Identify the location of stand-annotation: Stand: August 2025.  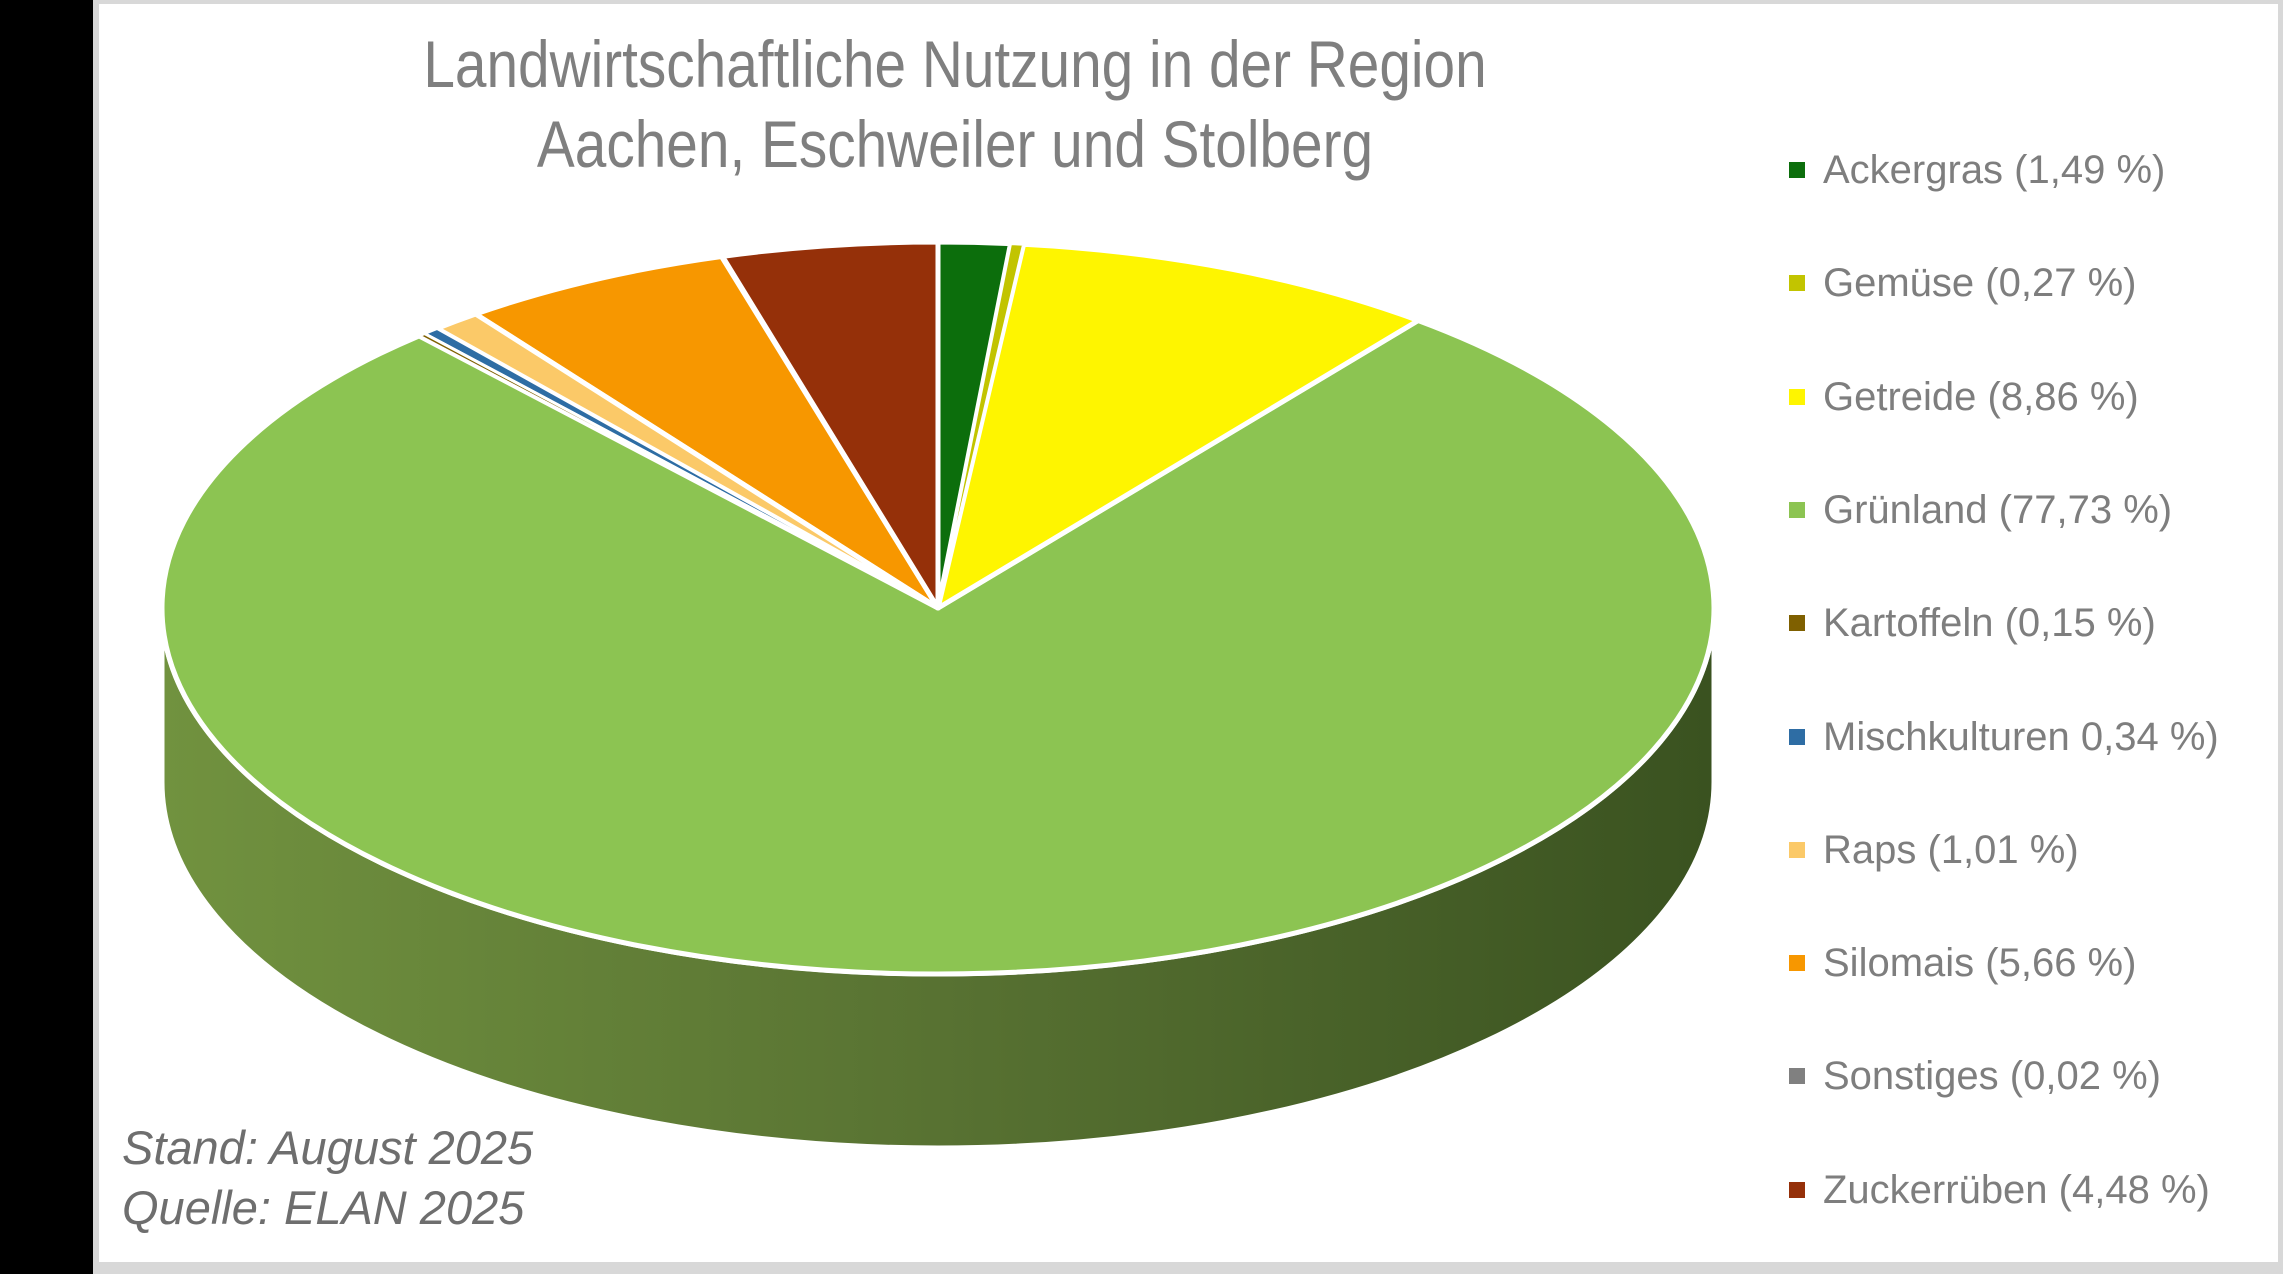
(328, 1147).